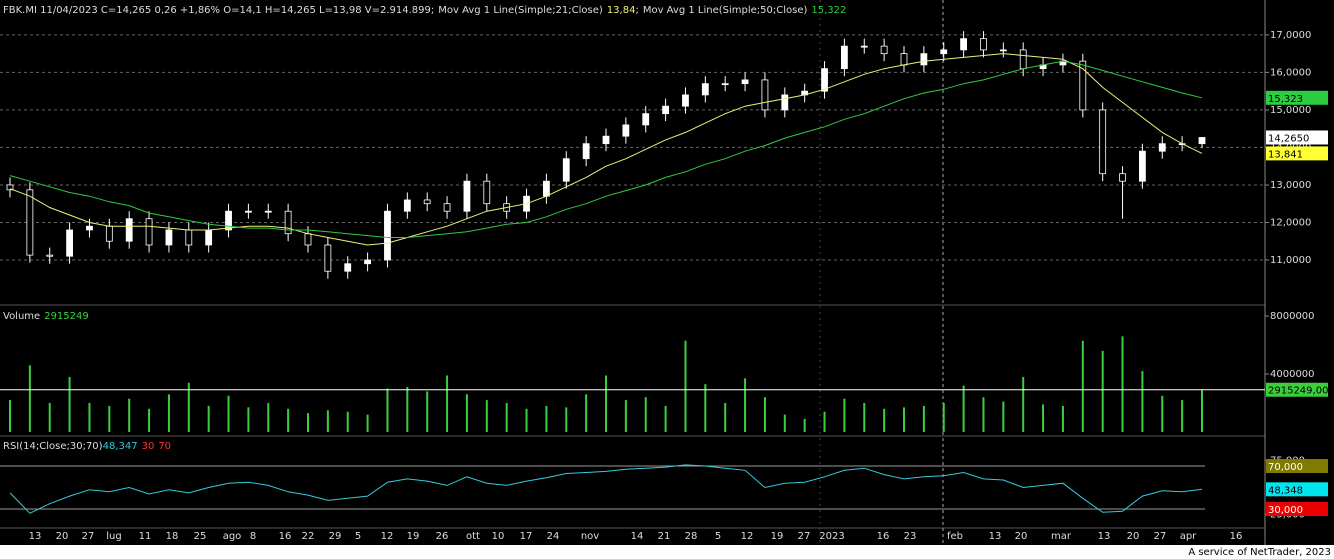  Describe the element at coordinates (637, 536) in the screenshot. I see `x-tick-label: 14` at that location.